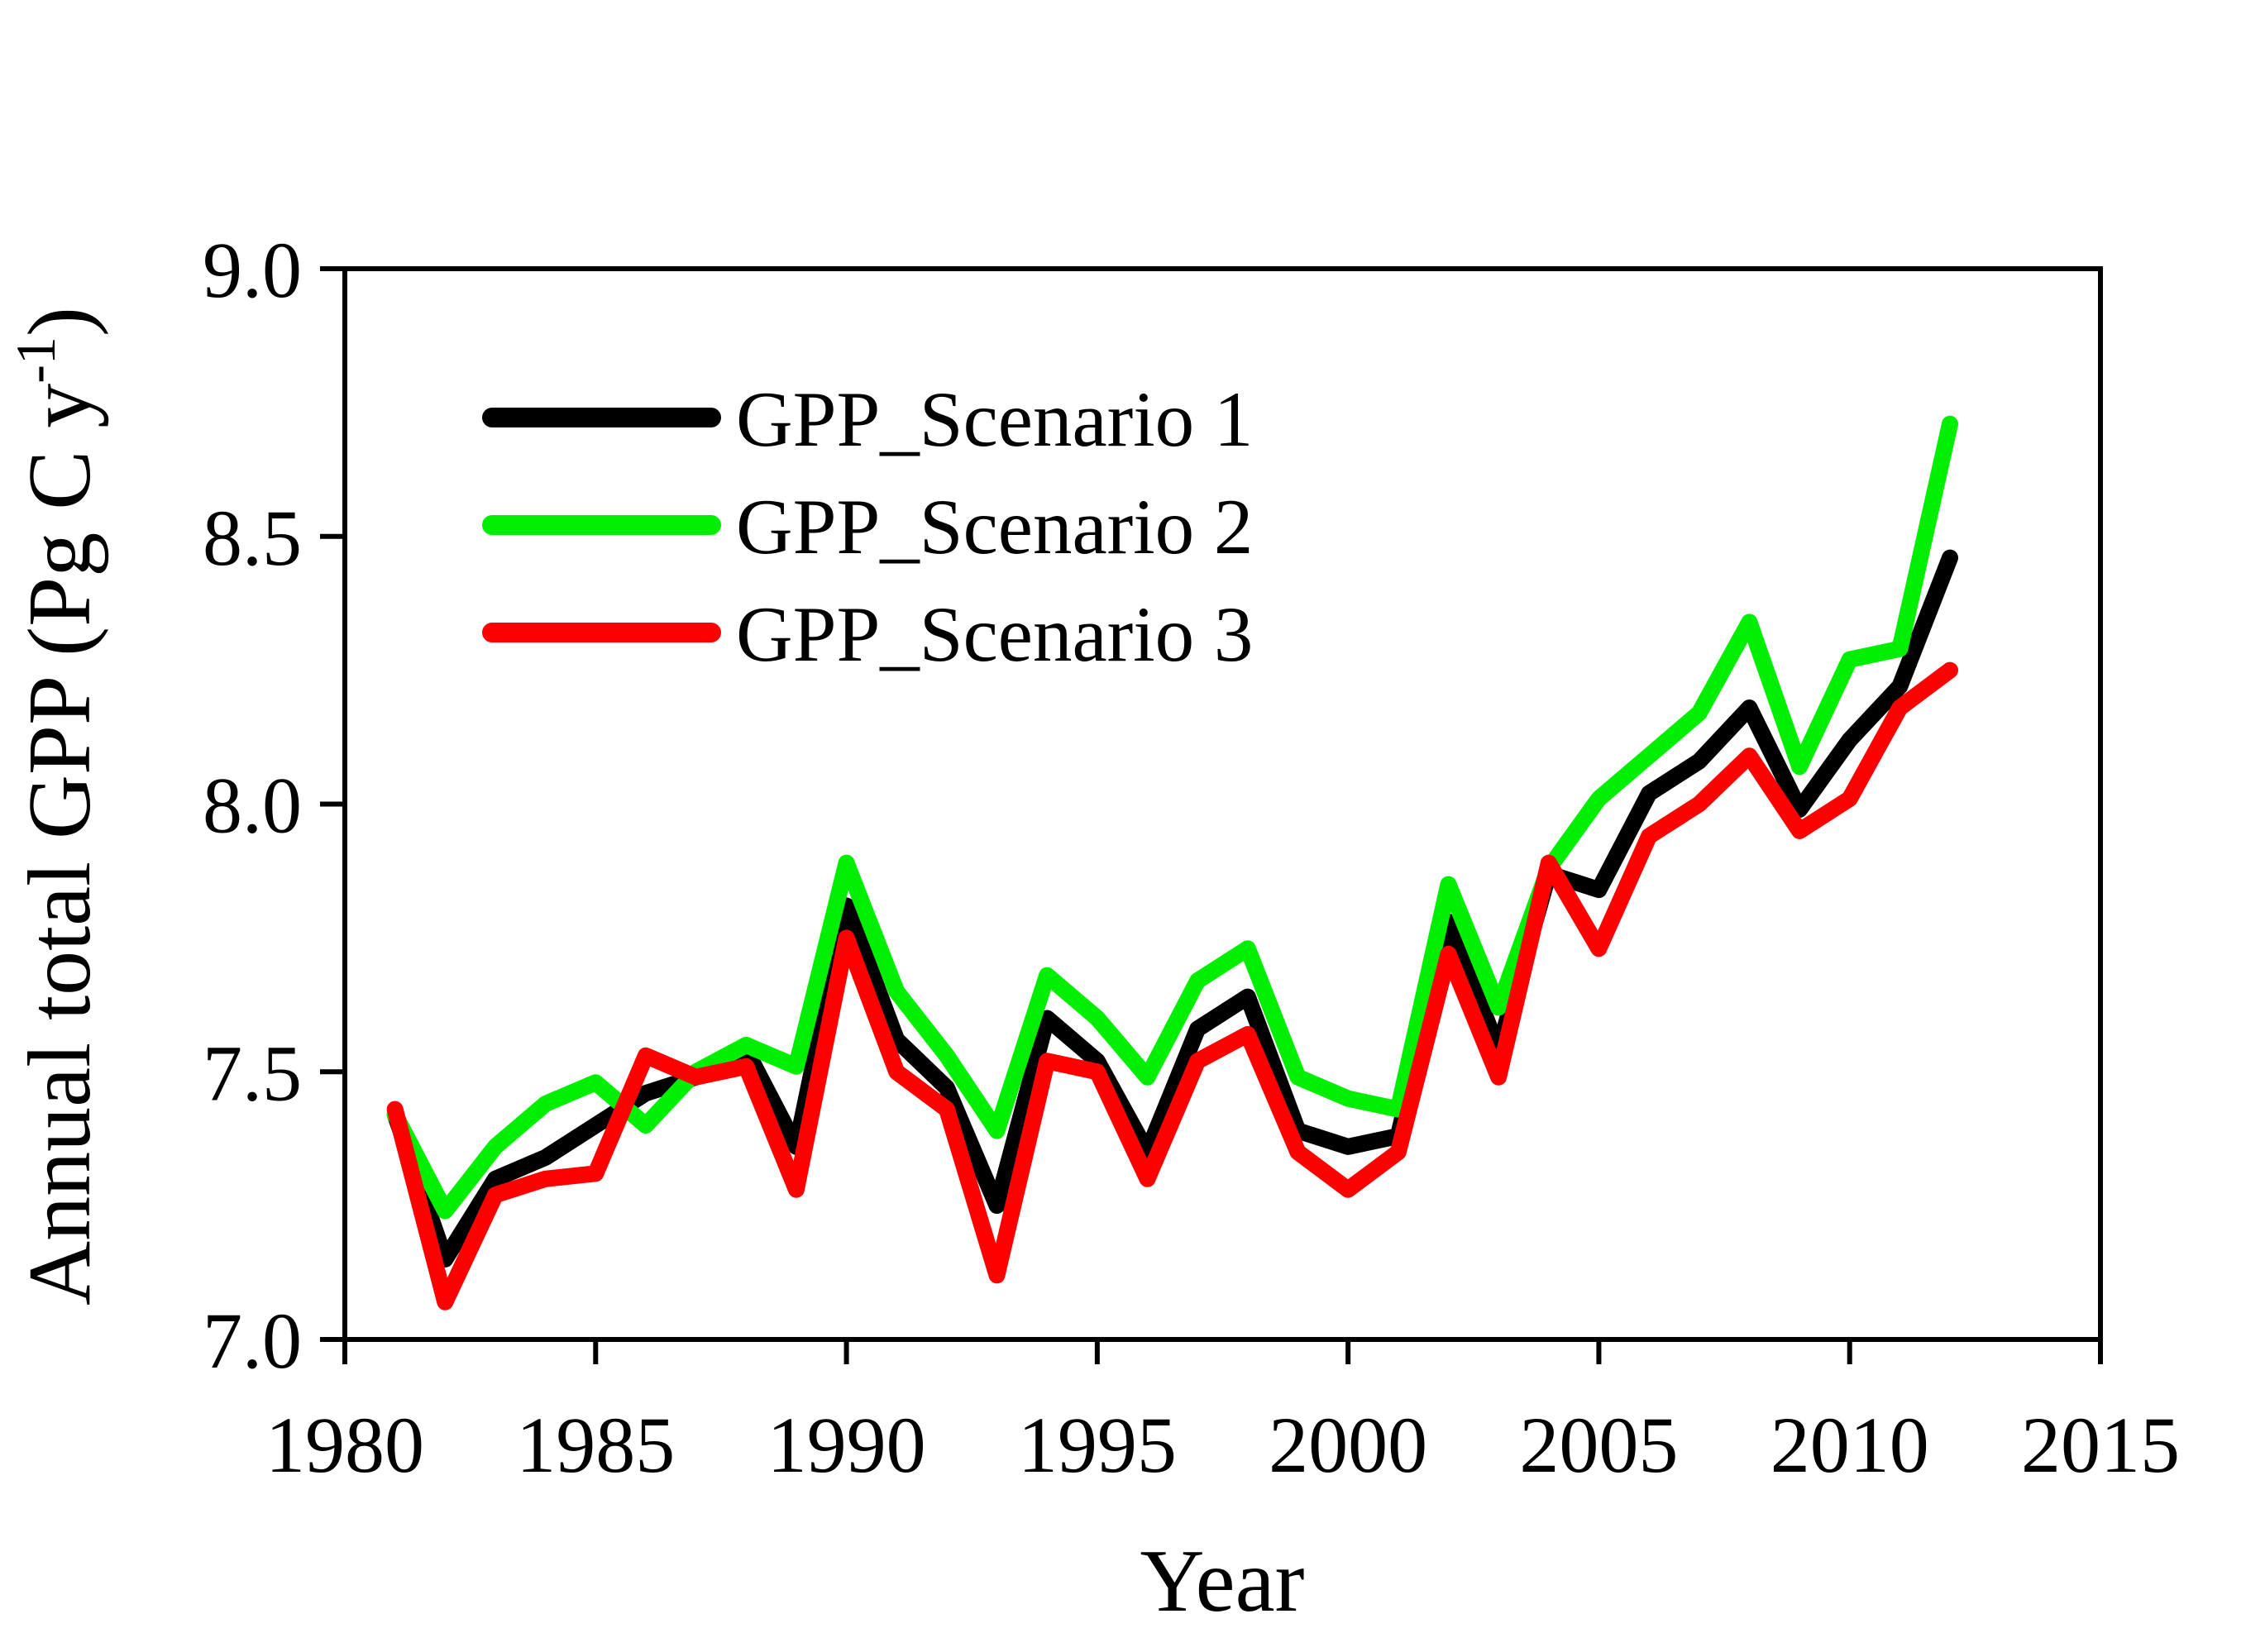 The image size is (2246, 1652). I want to click on legend-label-2: GPP_Scenario 2, so click(994, 527).